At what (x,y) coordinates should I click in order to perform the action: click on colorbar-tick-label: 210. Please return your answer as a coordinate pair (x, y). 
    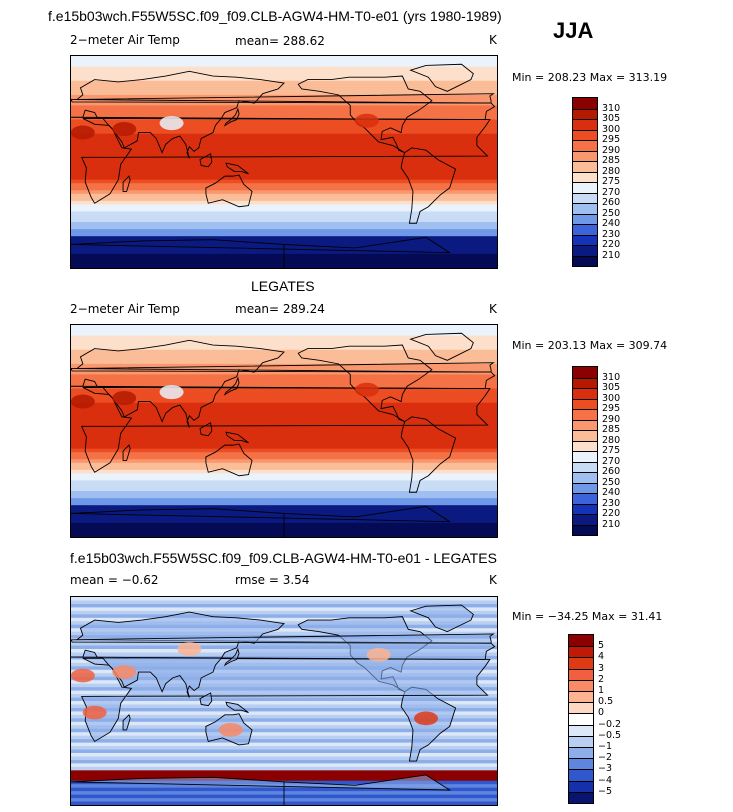
    Looking at the image, I should click on (611, 524).